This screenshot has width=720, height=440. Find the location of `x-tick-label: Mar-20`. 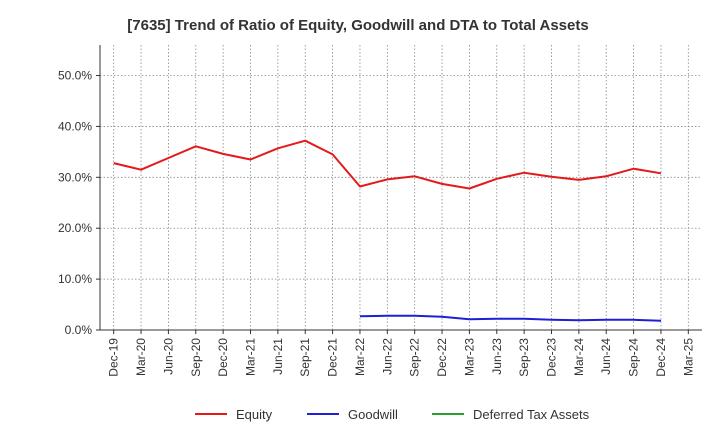

x-tick-label: Mar-20 is located at coordinates (141, 357).